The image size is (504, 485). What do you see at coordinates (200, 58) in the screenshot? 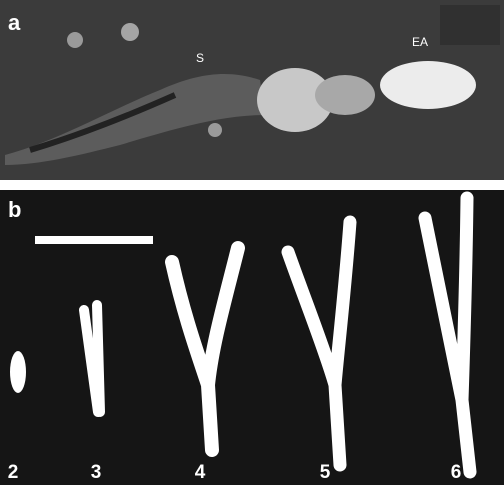
I see `annotation: S` at bounding box center [200, 58].